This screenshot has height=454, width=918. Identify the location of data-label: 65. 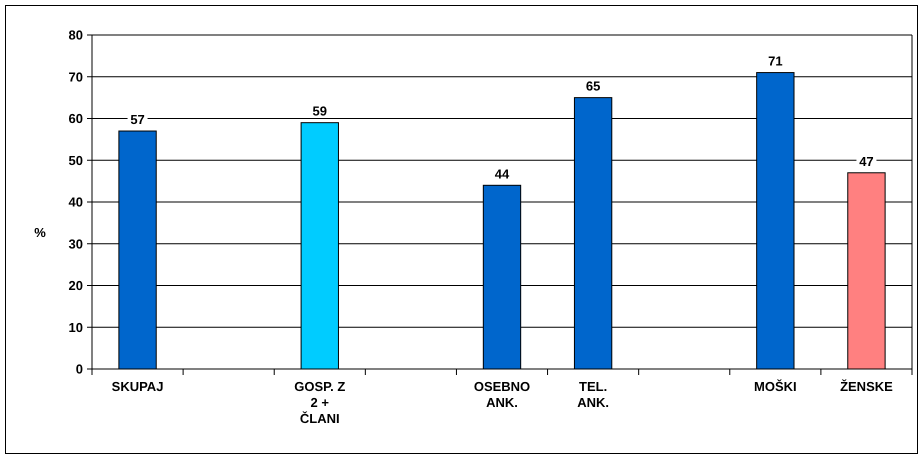
(593, 86).